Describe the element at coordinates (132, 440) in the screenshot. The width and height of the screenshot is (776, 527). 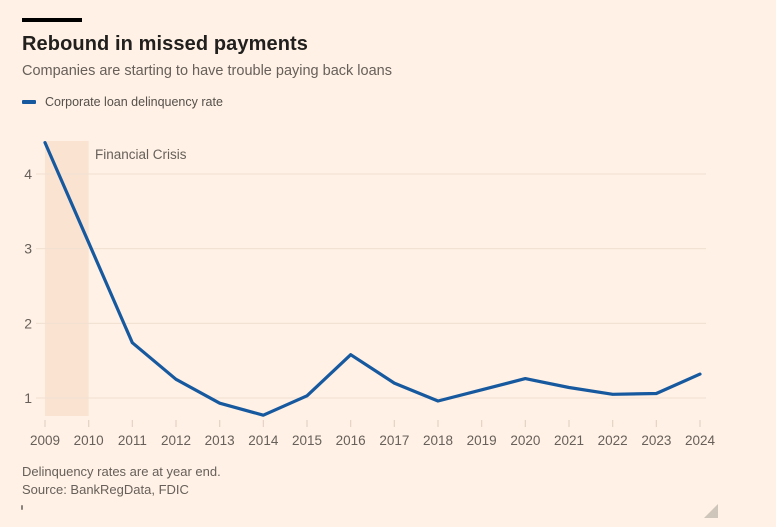
I see `x-axis-label: 2011` at that location.